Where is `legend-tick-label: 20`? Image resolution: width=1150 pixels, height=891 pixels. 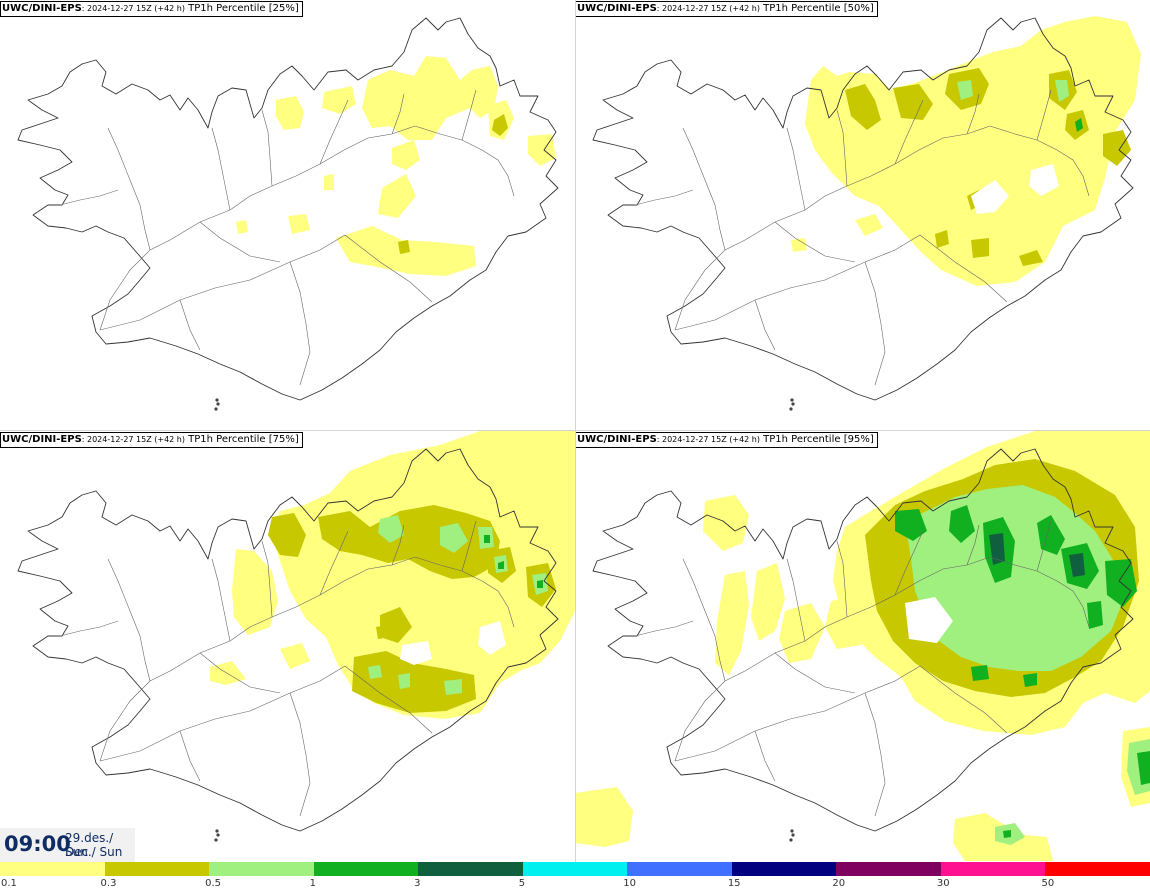 legend-tick-label: 20 is located at coordinates (839, 883).